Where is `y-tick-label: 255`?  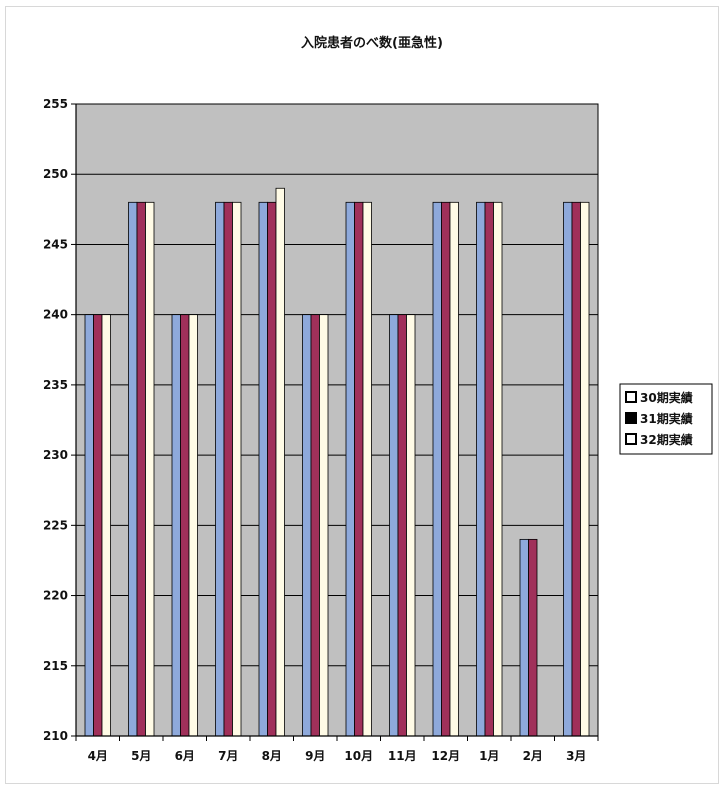 y-tick-label: 255 is located at coordinates (55, 104).